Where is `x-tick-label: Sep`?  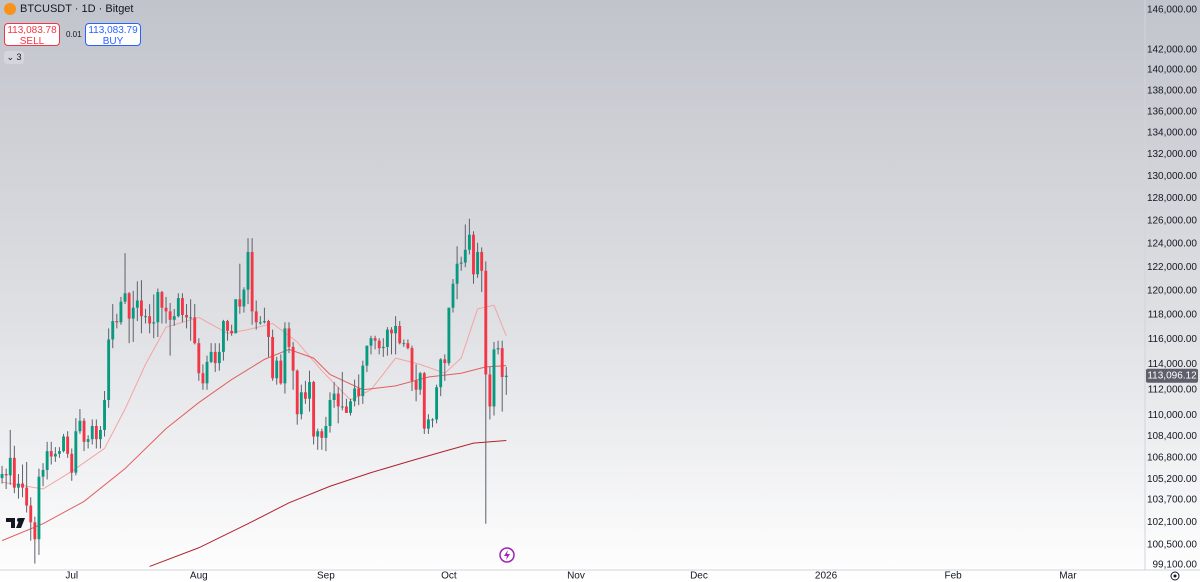 x-tick-label: Sep is located at coordinates (326, 576).